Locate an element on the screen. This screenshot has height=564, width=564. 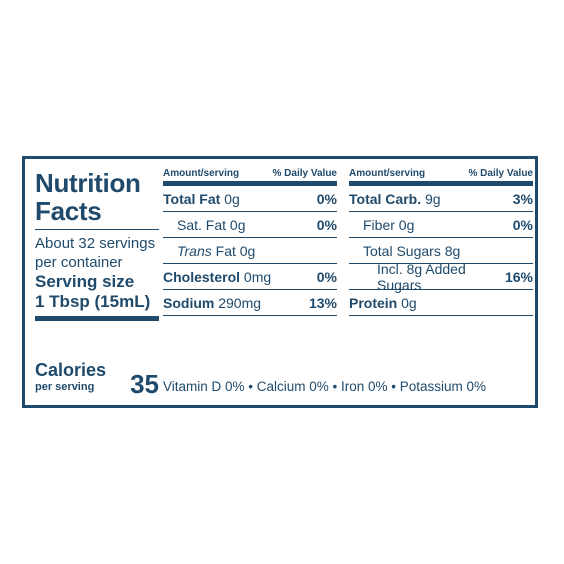
row-total-sugars: Total Sugars 8g is located at coordinates (441, 251).